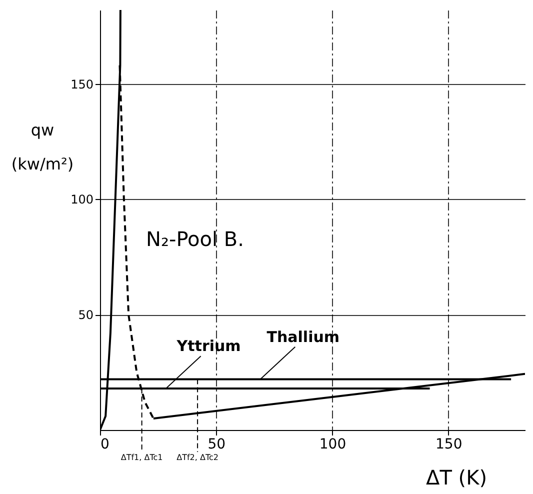 The width and height of the screenshot is (533, 494). I want to click on x-tick-label: 150, so click(448, 444).